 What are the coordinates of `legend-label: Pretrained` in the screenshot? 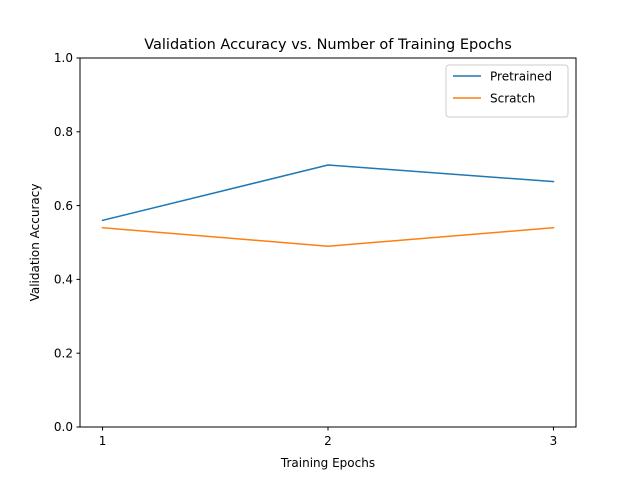 It's located at (521, 76).